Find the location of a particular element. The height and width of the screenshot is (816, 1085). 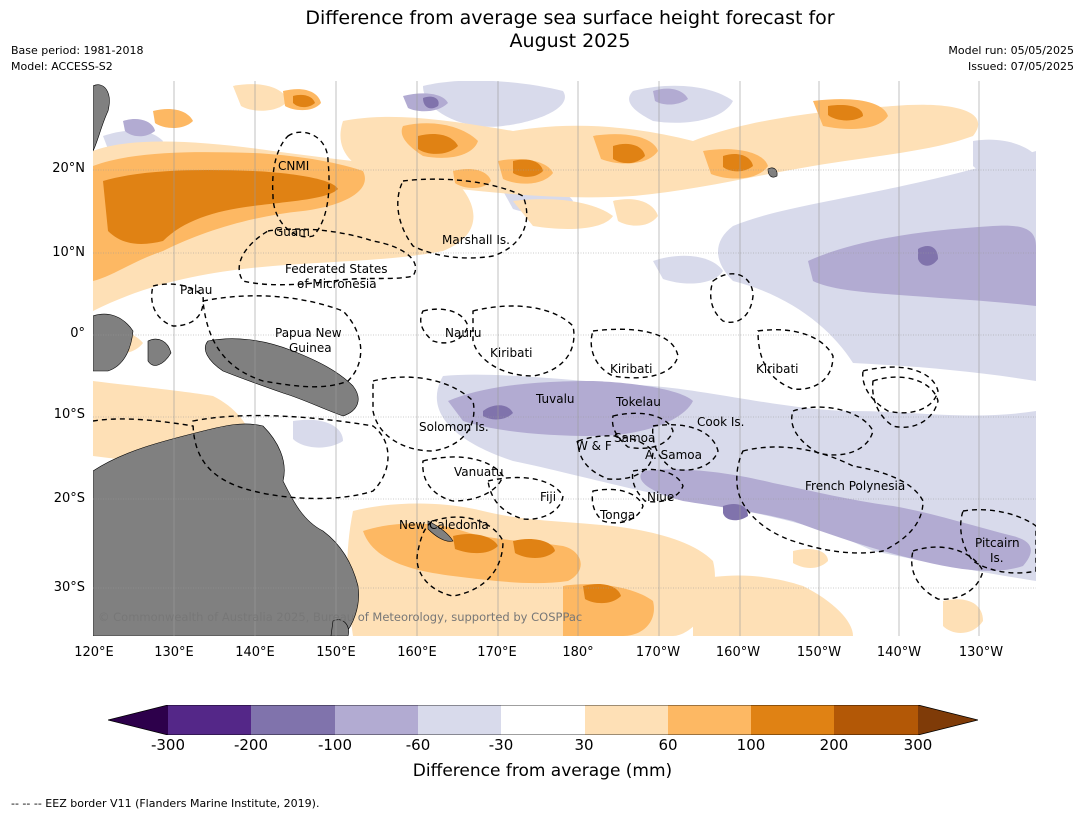

label-vanuatu: Vanuatu is located at coordinates (479, 472).